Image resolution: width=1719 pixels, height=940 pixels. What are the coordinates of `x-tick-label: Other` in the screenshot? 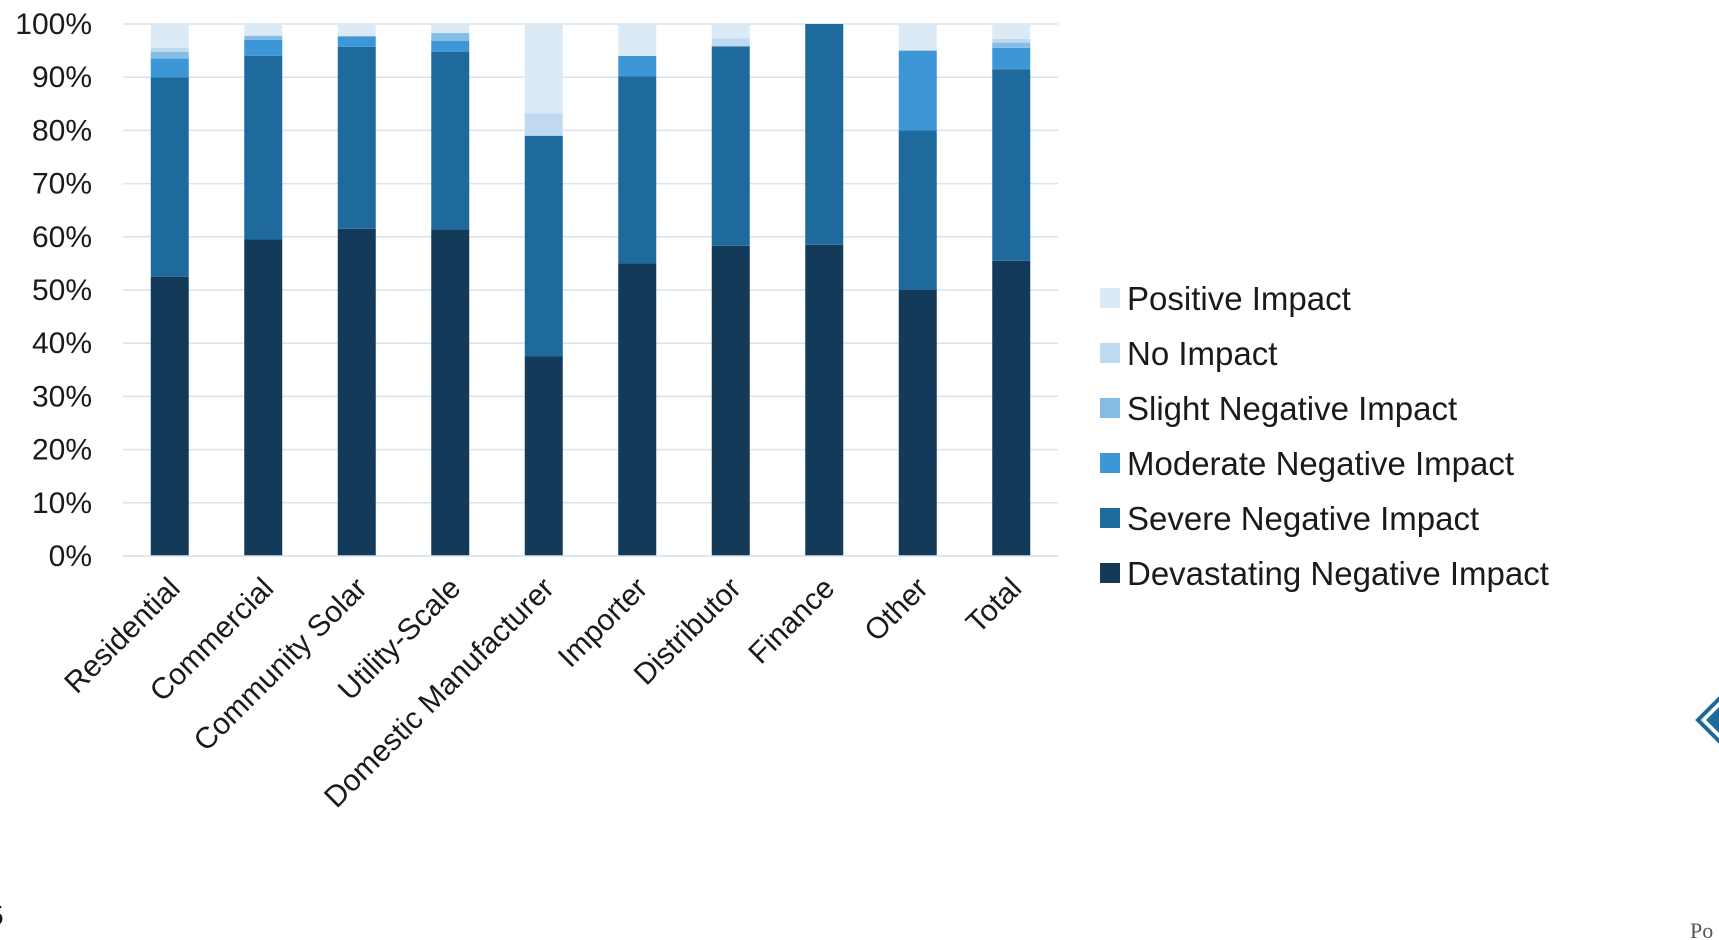 It's located at (896, 610).